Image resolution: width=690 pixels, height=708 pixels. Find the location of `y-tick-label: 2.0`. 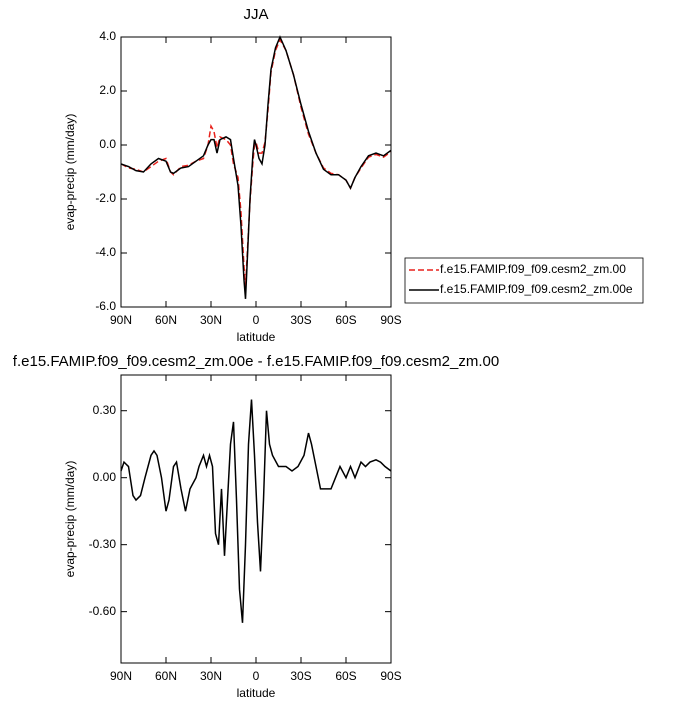

y-tick-label: 2.0 is located at coordinates (107, 90).